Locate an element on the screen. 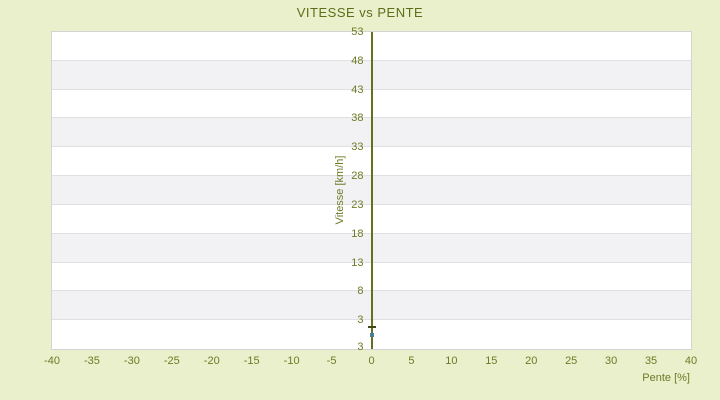 Image resolution: width=720 pixels, height=400 pixels. x-tick-label: -25 is located at coordinates (171, 361).